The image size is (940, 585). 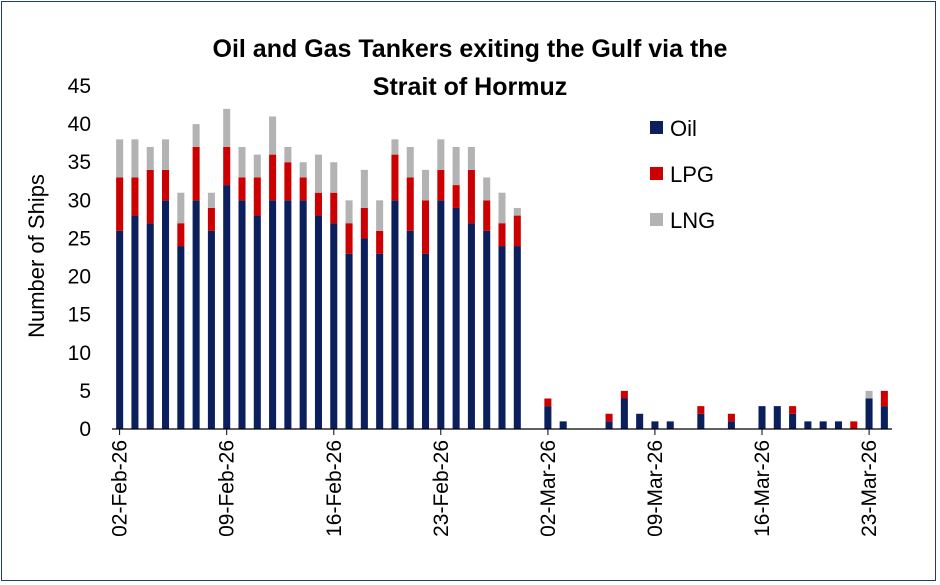 What do you see at coordinates (656, 219) in the screenshot?
I see `legend-swatch-lng` at bounding box center [656, 219].